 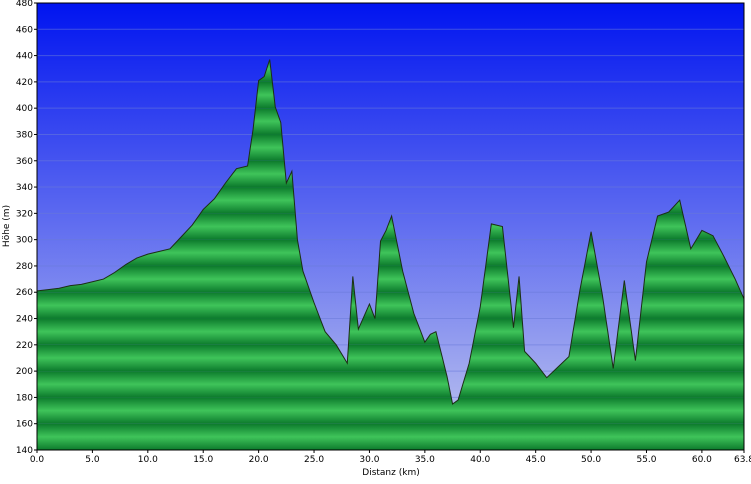 I want to click on y-tick-label: 340, so click(x=24, y=188).